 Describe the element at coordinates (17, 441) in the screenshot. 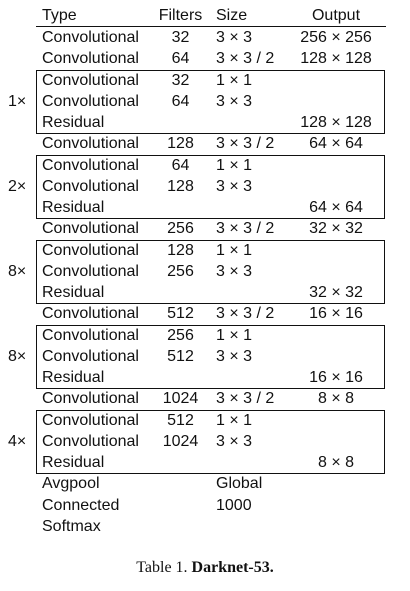

I see `group-multiplier: 4×` at that location.